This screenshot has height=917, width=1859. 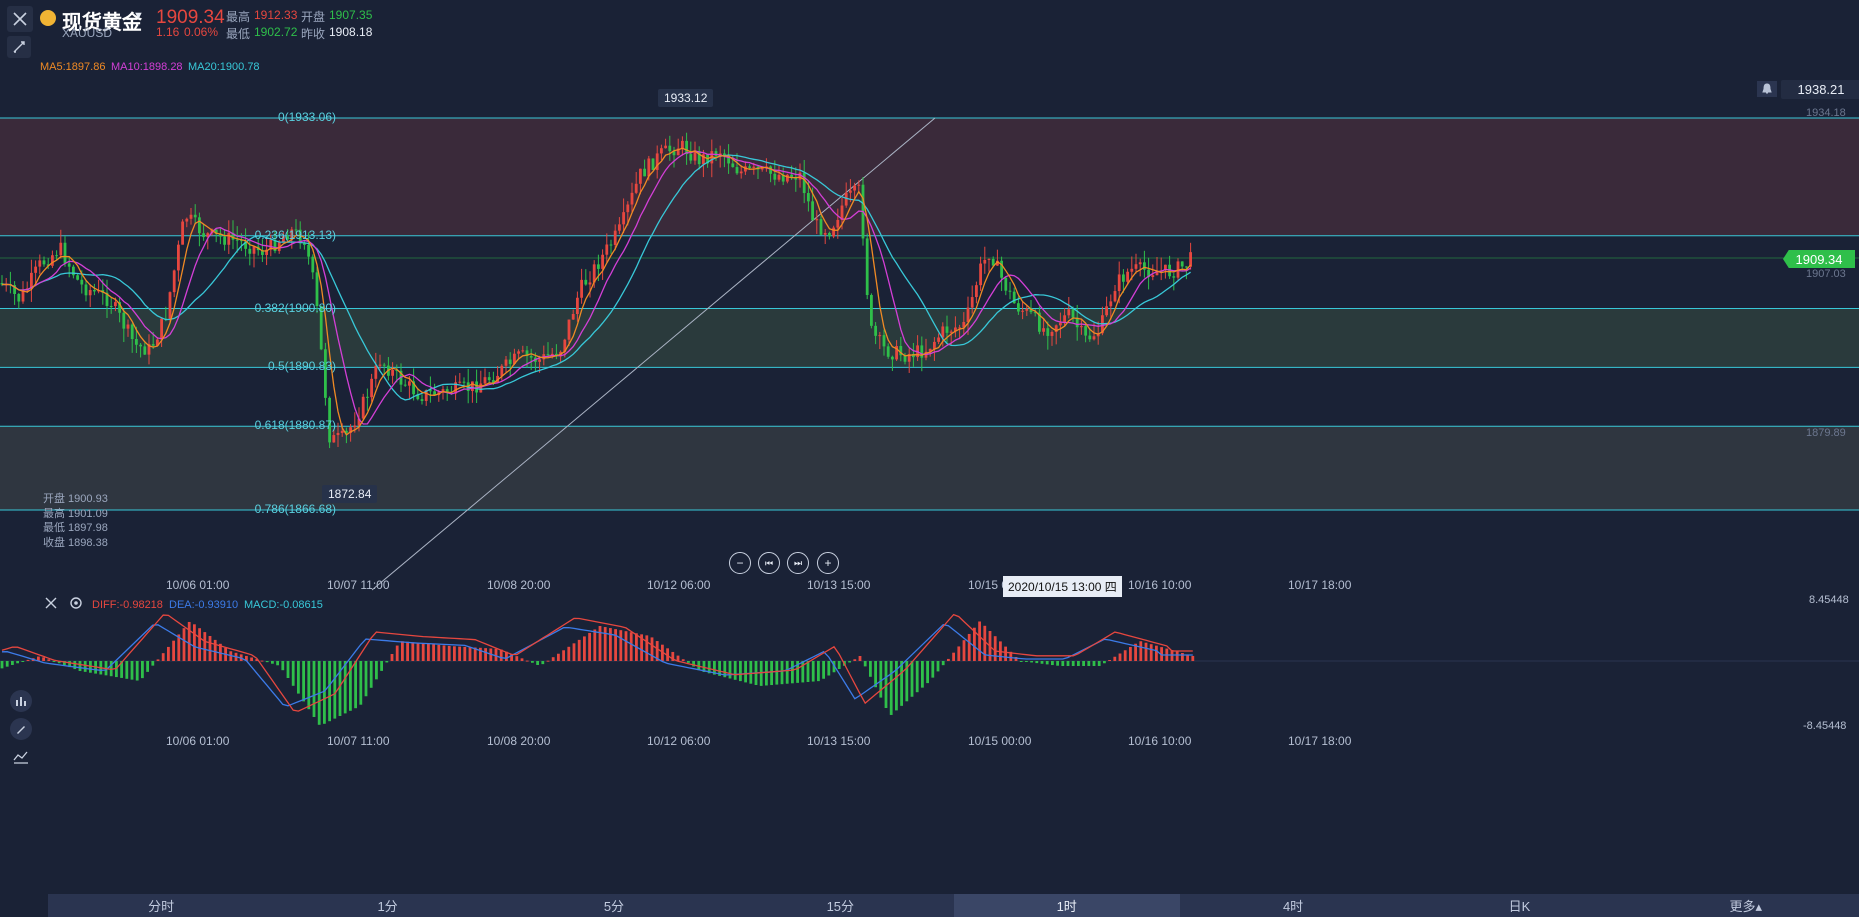 What do you see at coordinates (387, 906) in the screenshot?
I see `tab-timeframe: 1分` at bounding box center [387, 906].